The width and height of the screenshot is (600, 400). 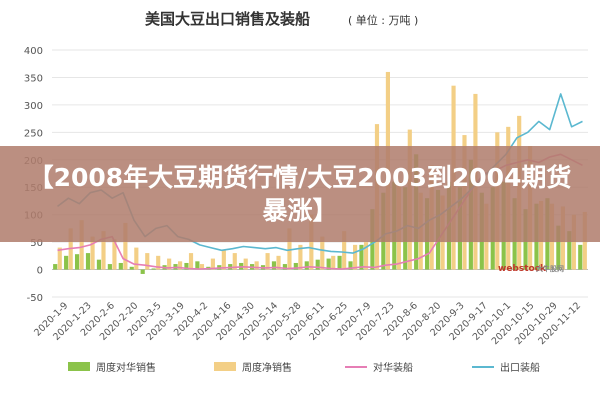 What do you see at coordinates (33, 133) in the screenshot?
I see `y-tick-label: 250` at bounding box center [33, 133].